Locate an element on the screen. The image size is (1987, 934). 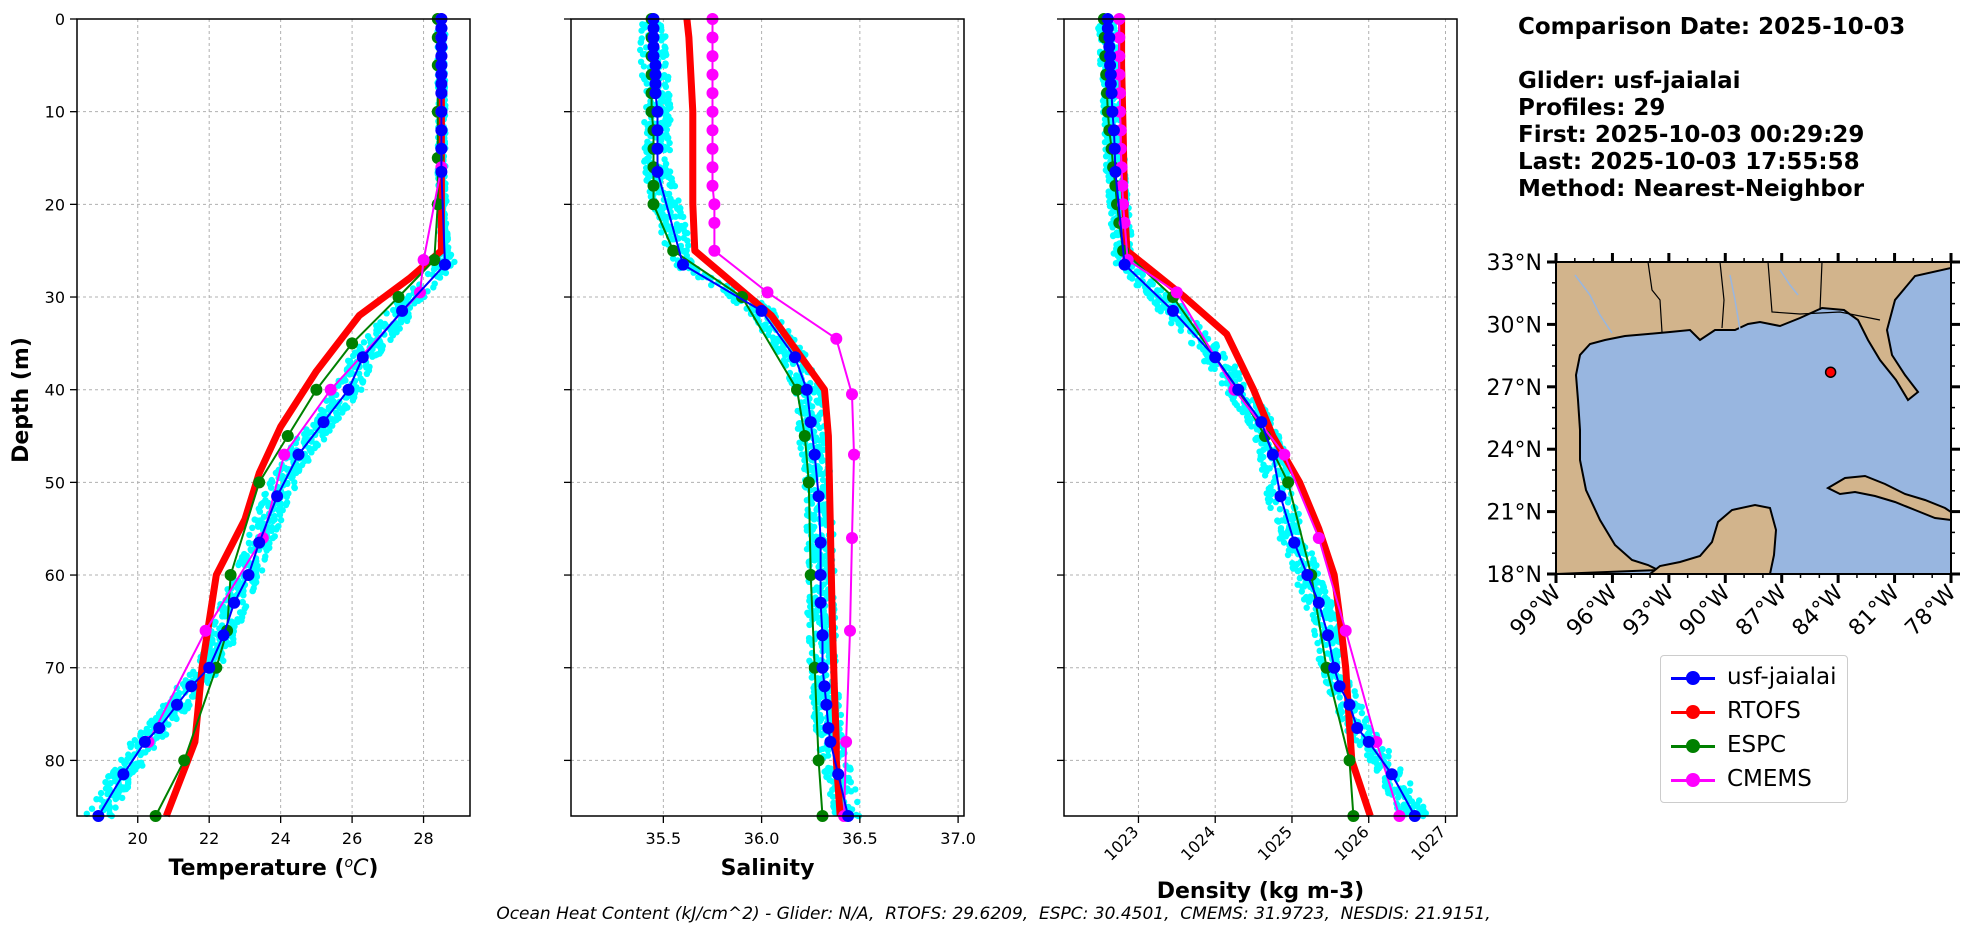
map-lat-label: 21°N is located at coordinates (1514, 513).